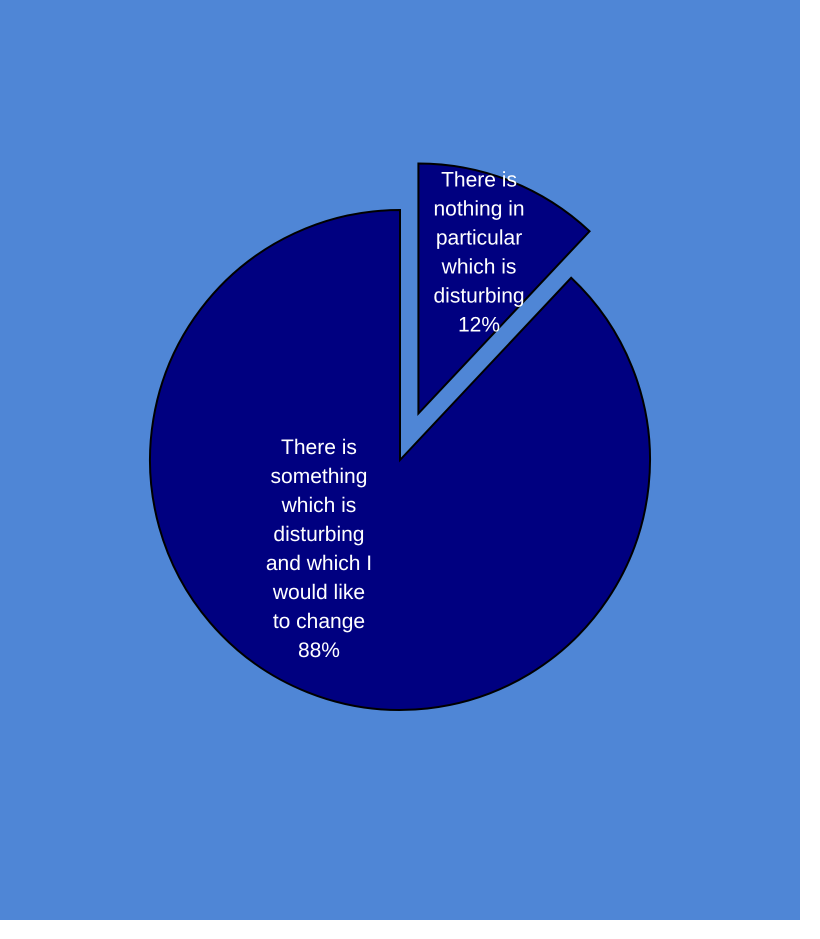  I want to click on slice-label: There is nothing in particular which is disturbing, so click(479, 238).